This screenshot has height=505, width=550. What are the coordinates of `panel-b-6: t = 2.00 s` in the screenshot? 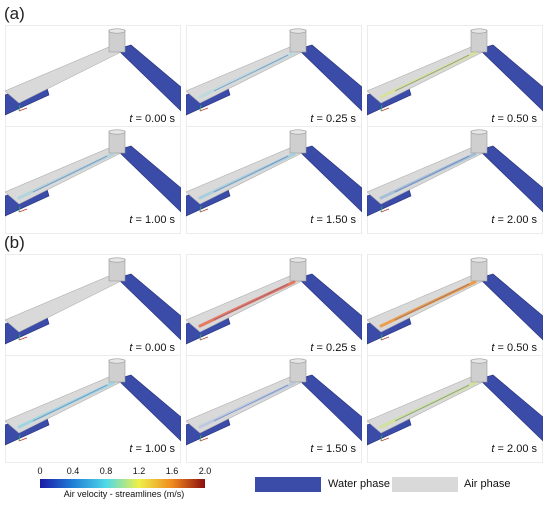 It's located at (455, 409).